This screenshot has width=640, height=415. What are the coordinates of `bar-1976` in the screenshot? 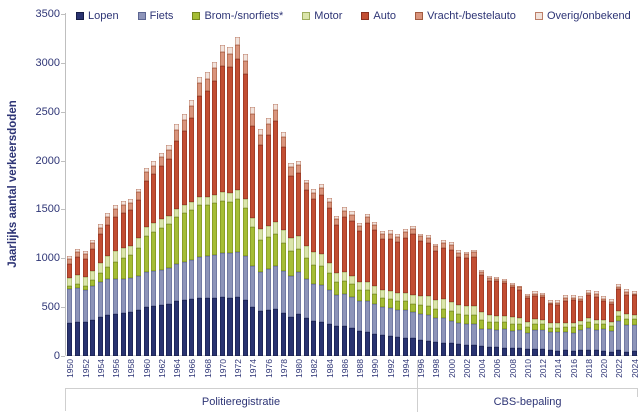 It's located at (268, 237).